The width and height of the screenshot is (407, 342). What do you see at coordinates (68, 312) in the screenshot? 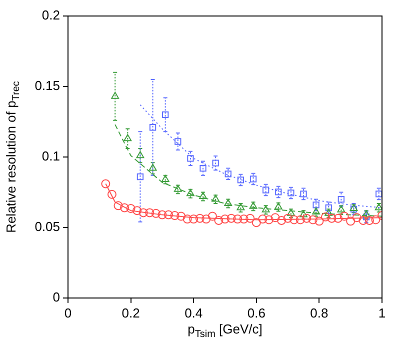
I see `x-tick-label: 0` at bounding box center [68, 312].